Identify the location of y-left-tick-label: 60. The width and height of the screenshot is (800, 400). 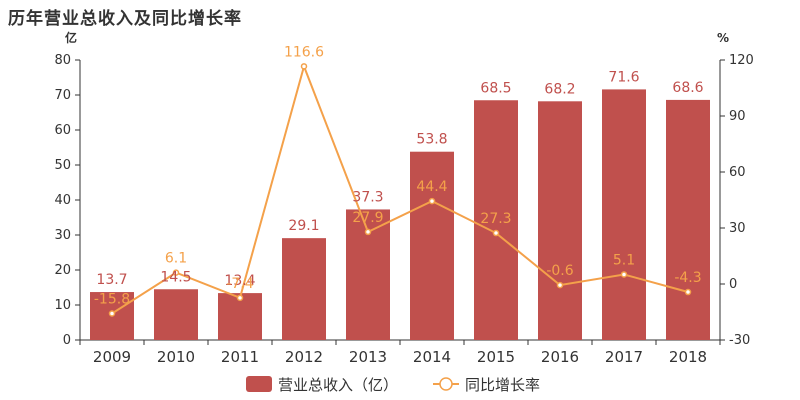
(62, 130).